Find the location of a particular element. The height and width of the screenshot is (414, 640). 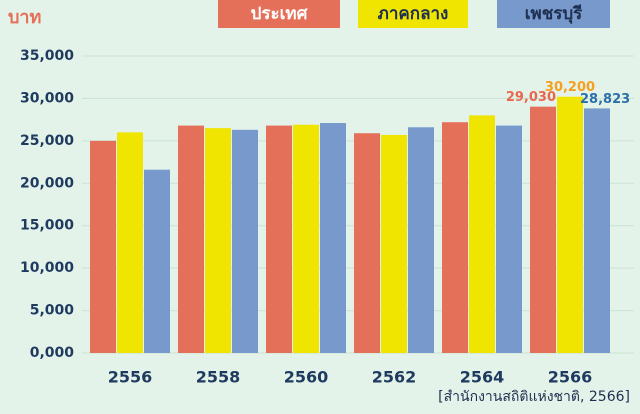

y-tick-label: 20,000 is located at coordinates (47, 183).